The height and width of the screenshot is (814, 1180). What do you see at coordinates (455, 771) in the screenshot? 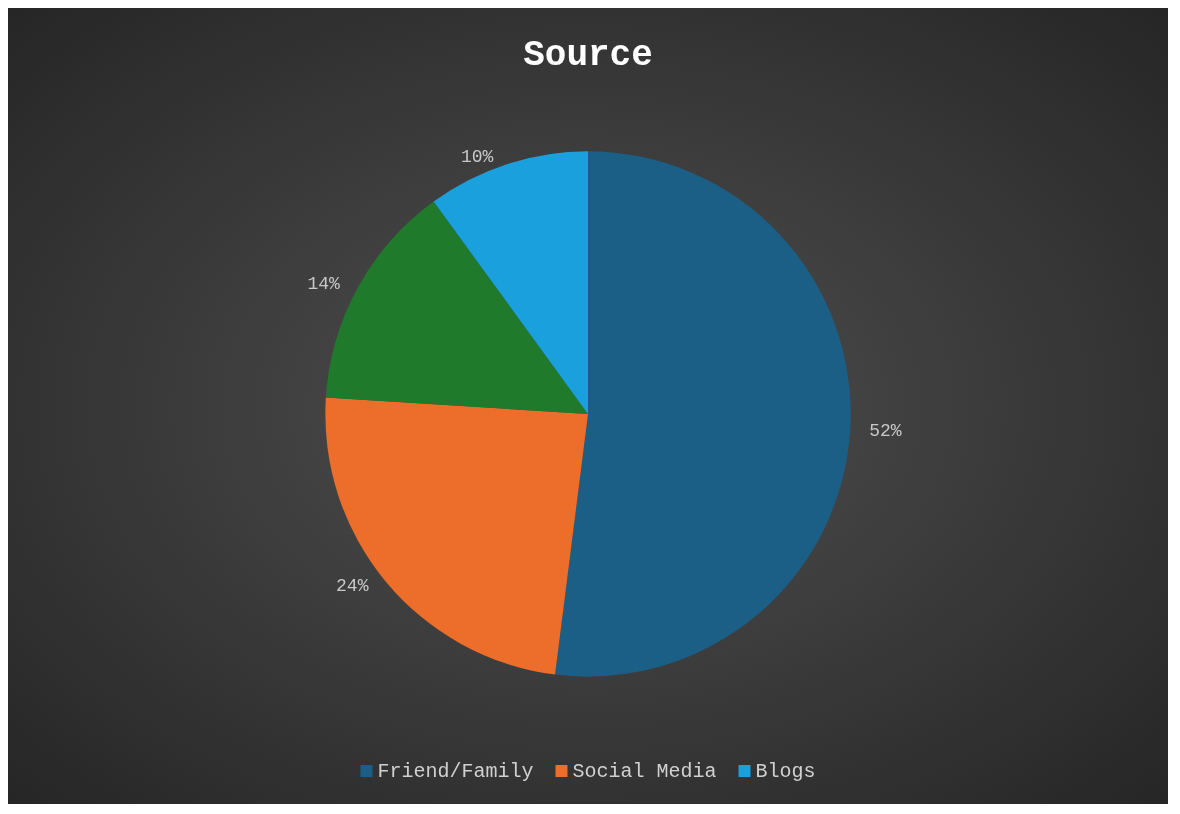
I see `legend-label: Friend/Family` at bounding box center [455, 771].